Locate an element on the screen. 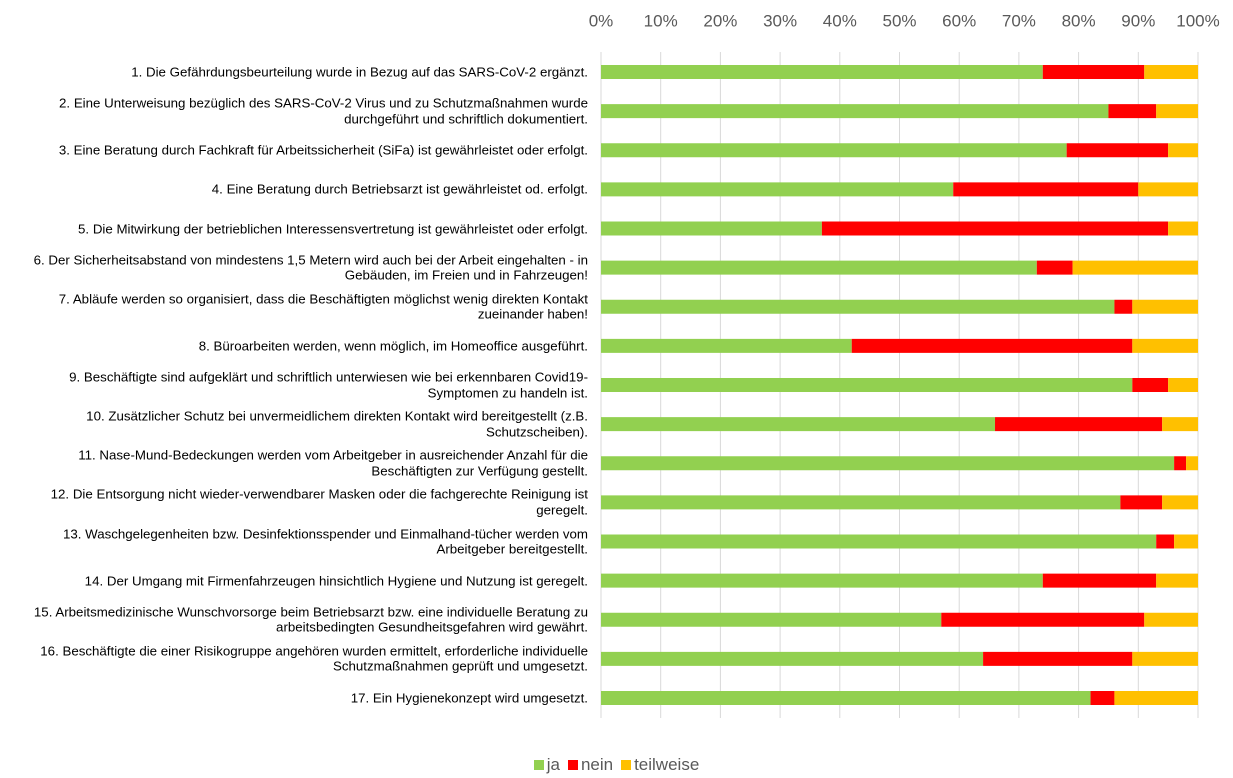 This screenshot has height=778, width=1233. x-tick-label: 20% is located at coordinates (720, 20).